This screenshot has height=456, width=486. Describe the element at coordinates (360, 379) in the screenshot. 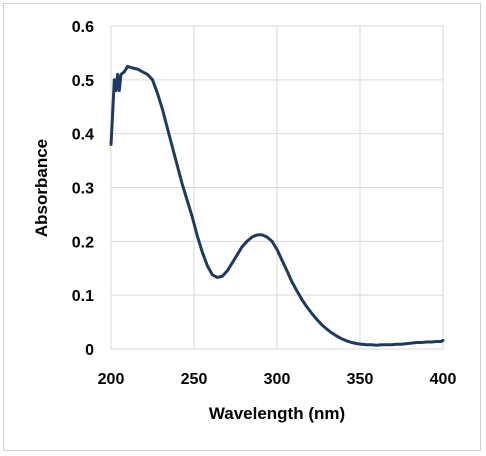

I see `x-tick-label: 350` at that location.